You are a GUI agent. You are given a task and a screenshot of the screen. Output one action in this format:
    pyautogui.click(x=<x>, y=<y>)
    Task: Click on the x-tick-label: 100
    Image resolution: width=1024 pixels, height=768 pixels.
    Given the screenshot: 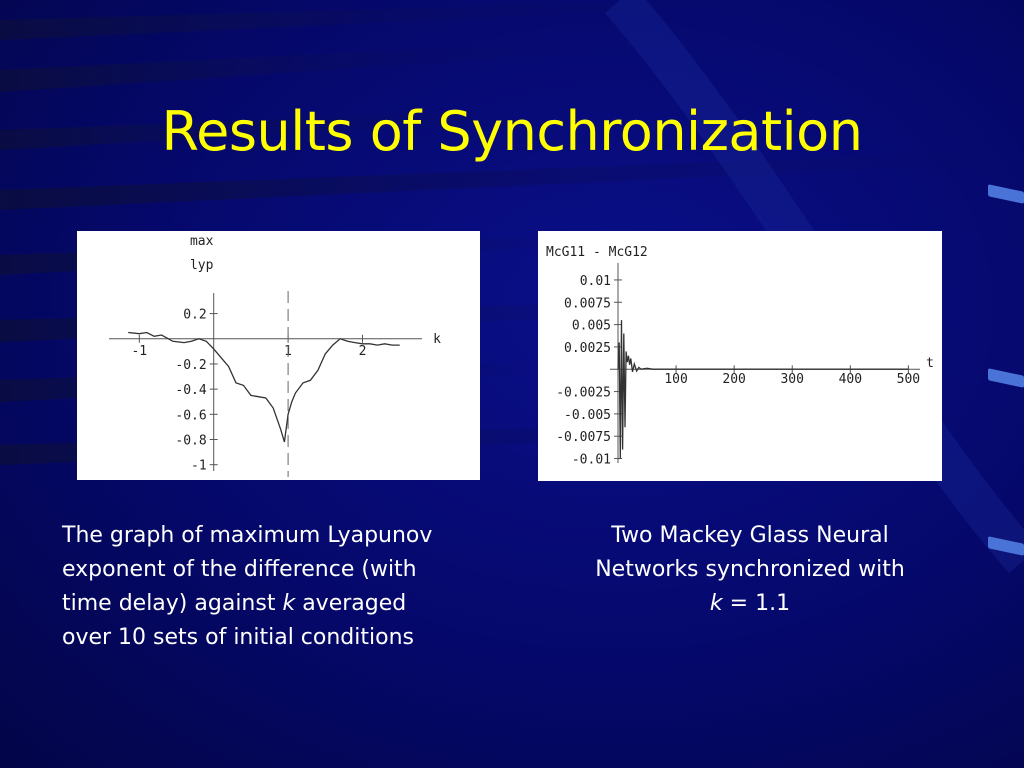 What is the action you would take?
    pyautogui.click(x=675, y=379)
    